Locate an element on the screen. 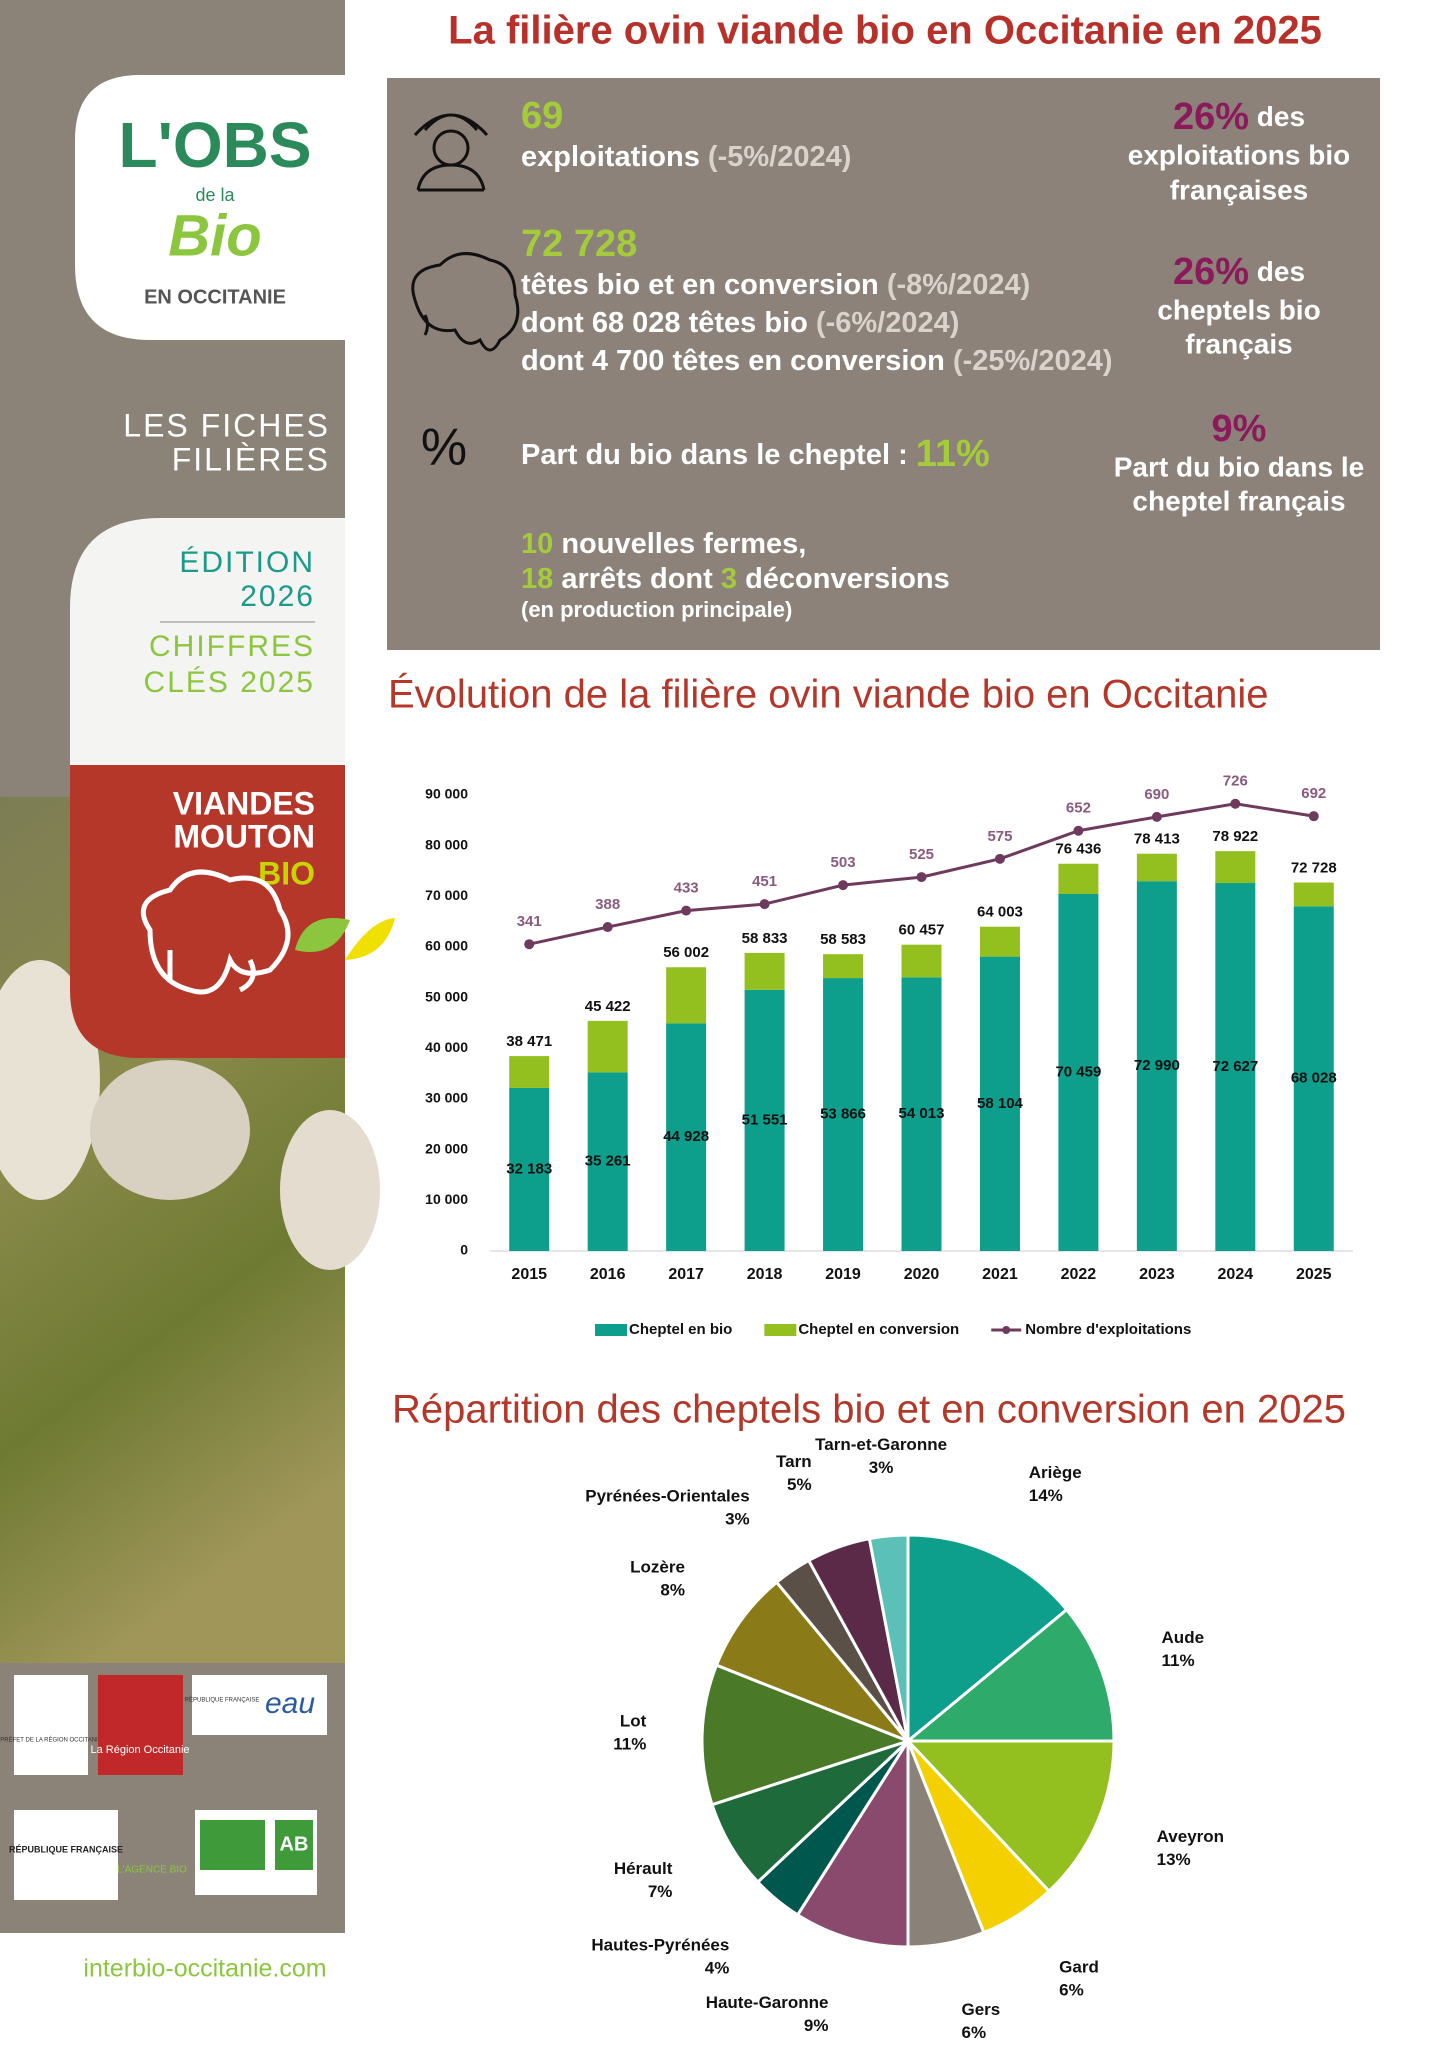  partner-text: AB is located at coordinates (294, 1844).